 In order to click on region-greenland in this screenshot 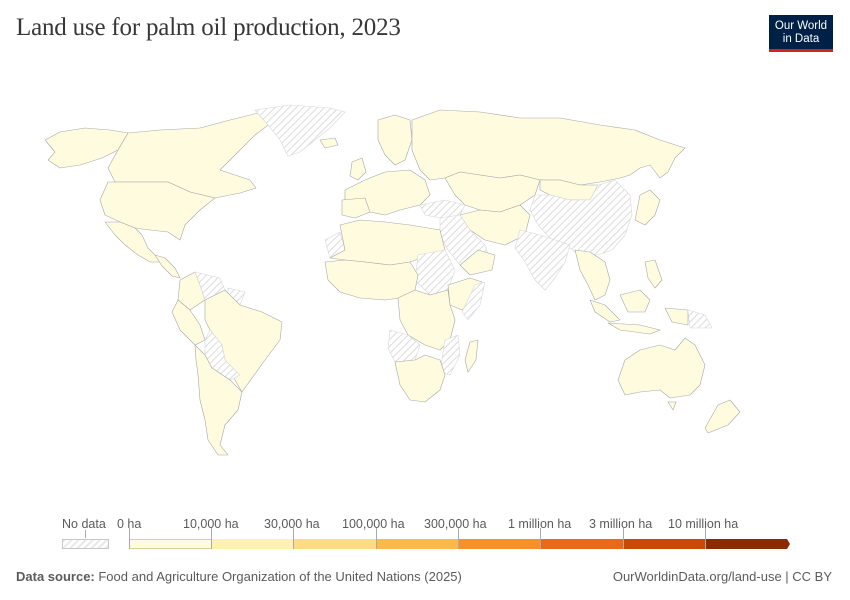, I will do `click(300, 130)`.